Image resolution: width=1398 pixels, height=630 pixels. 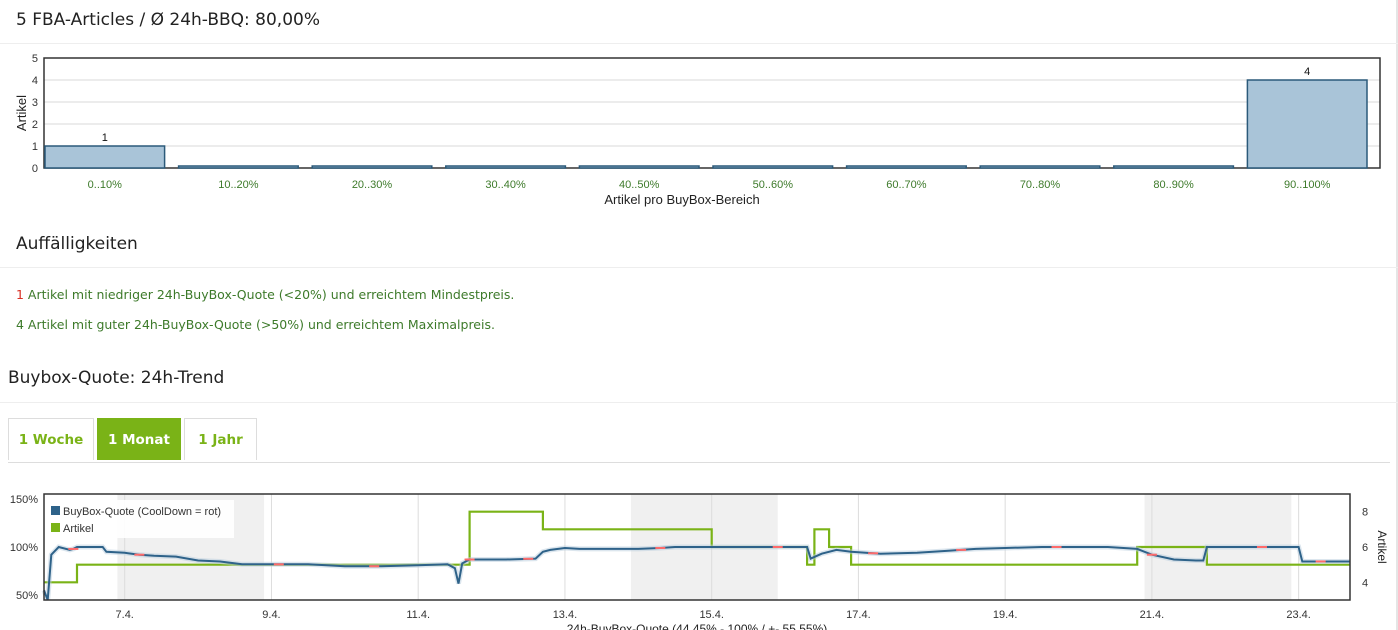 I want to click on x-tick-label: 19.4., so click(x=1005, y=615).